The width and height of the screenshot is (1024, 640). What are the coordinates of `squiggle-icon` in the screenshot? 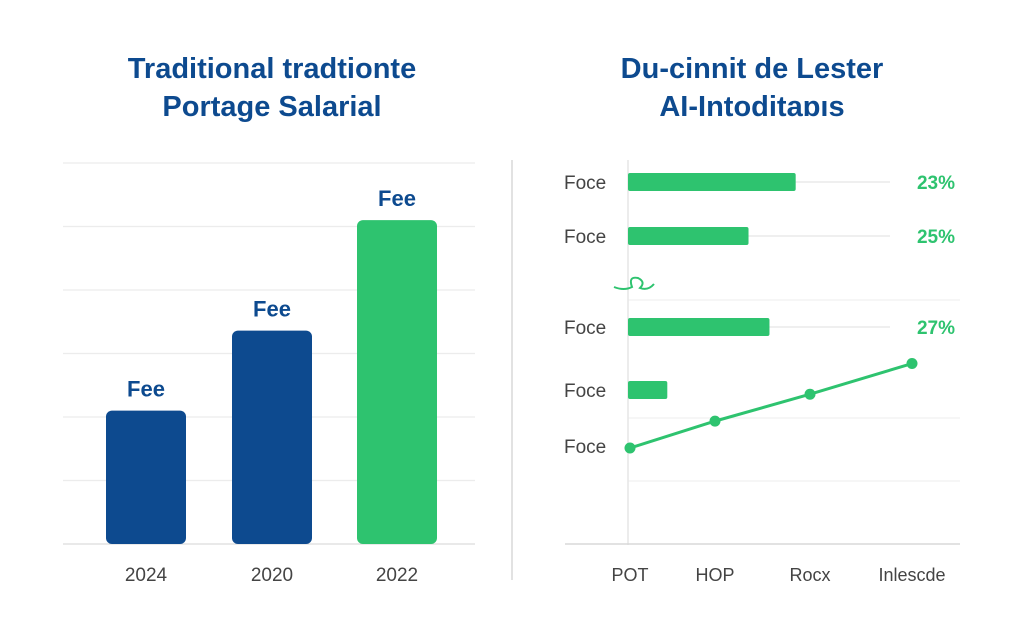 It's located at (634, 283).